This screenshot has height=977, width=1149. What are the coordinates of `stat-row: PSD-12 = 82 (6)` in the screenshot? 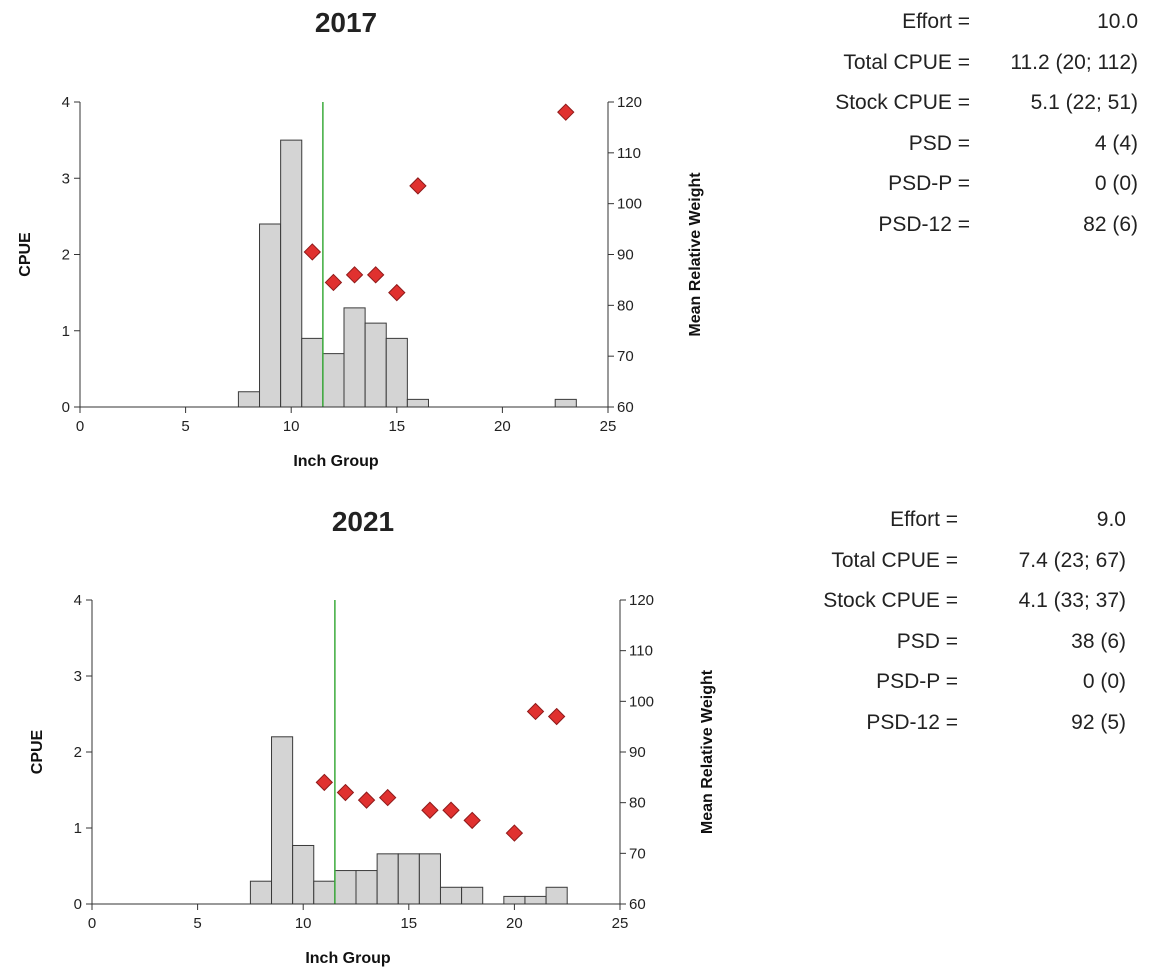 It's located at (1008, 225).